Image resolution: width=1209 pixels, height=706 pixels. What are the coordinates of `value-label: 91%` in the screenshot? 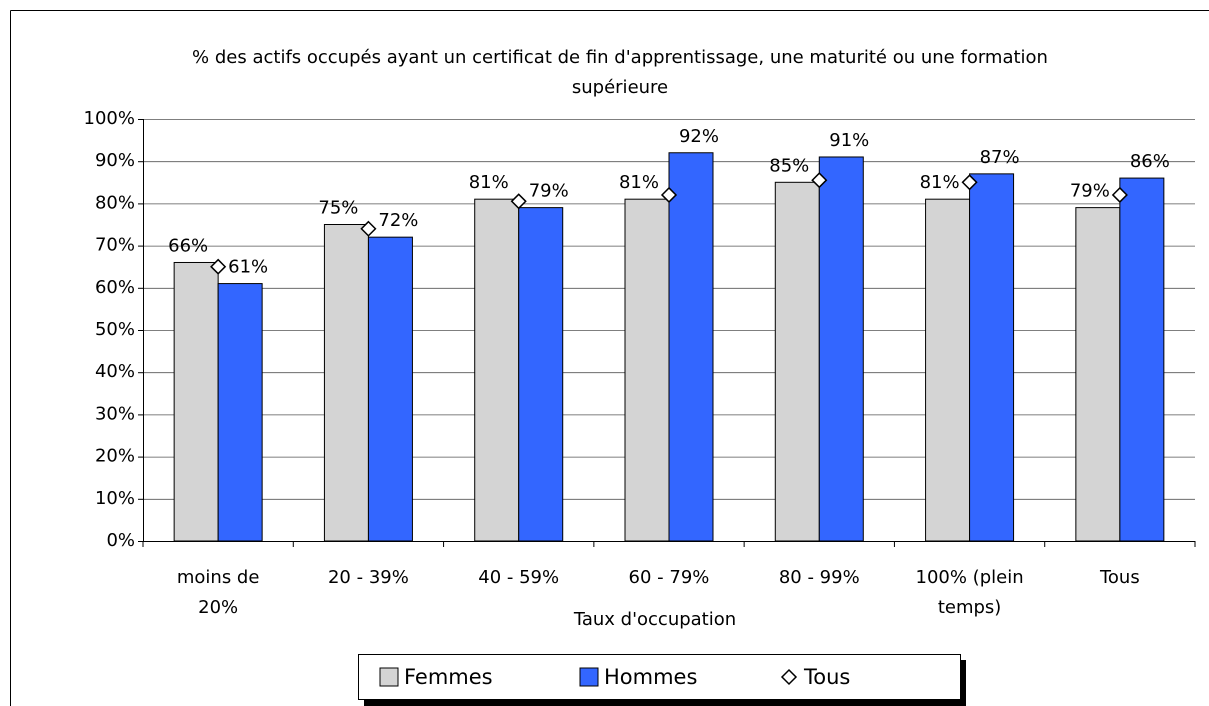 It's located at (849, 140).